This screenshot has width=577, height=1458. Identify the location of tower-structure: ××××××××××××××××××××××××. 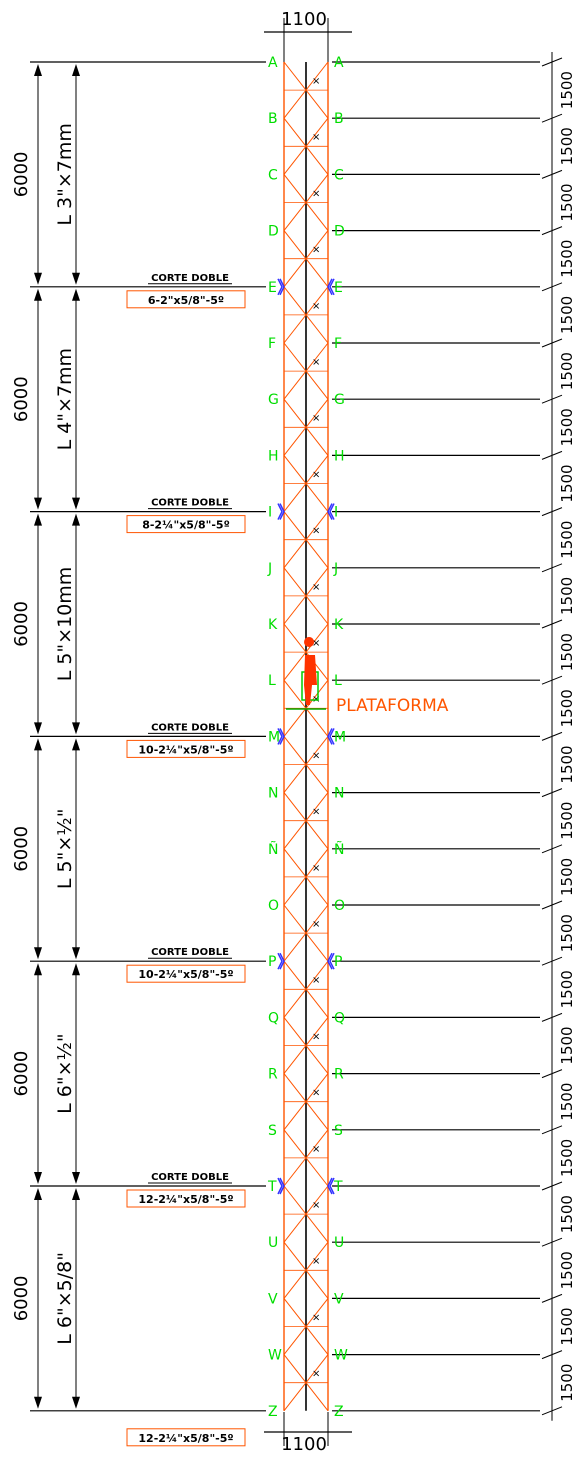
(306, 736).